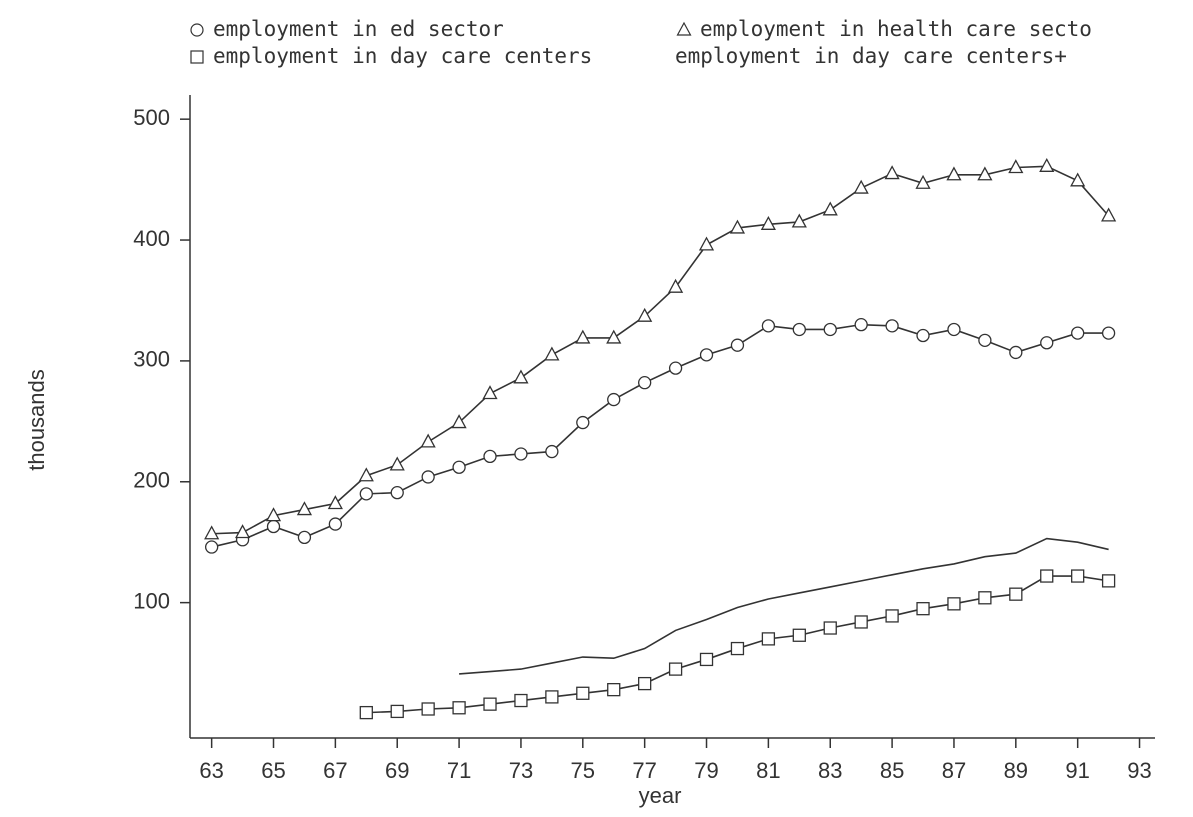 Image resolution: width=1193 pixels, height=817 pixels. What do you see at coordinates (784, 606) in the screenshot?
I see `series-line` at bounding box center [784, 606].